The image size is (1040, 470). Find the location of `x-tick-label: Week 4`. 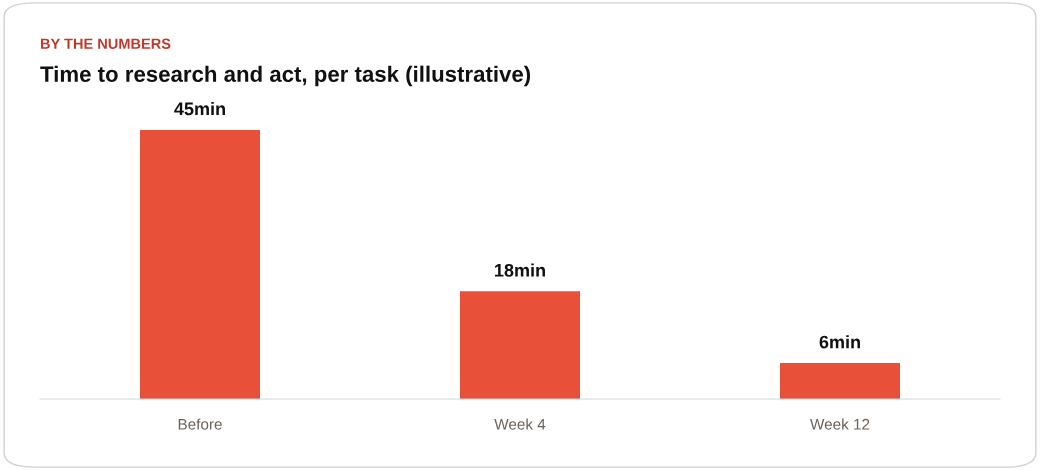

x-tick-label: Week 4 is located at coordinates (520, 424).